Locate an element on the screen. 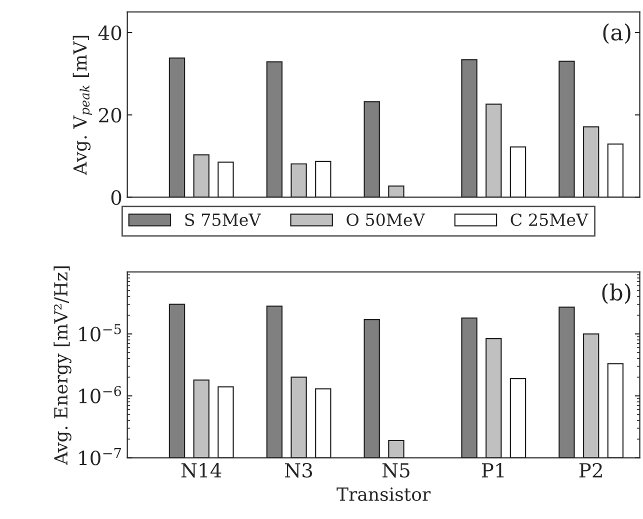  y-axis-title: Avg. V$_{peak}$ [mV] is located at coordinates (82, 106).